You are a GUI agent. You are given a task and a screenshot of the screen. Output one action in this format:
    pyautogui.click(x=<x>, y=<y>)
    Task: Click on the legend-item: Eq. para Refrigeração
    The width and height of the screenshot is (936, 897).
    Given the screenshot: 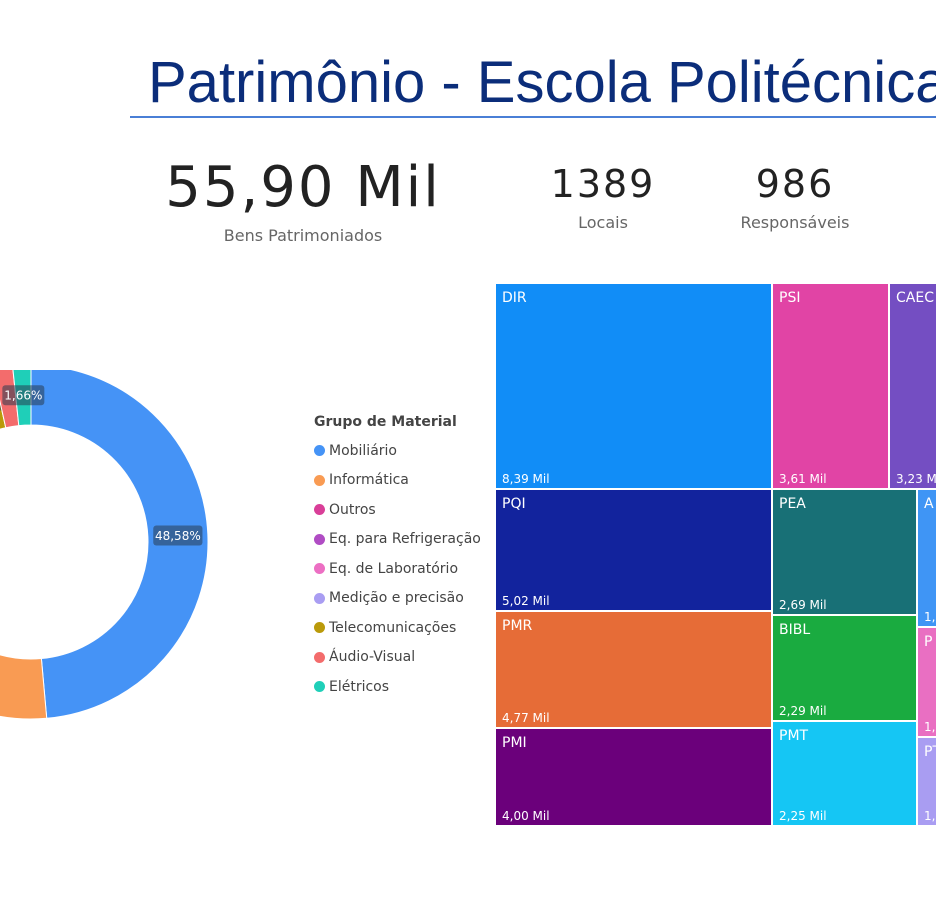 What is the action you would take?
    pyautogui.click(x=397, y=540)
    